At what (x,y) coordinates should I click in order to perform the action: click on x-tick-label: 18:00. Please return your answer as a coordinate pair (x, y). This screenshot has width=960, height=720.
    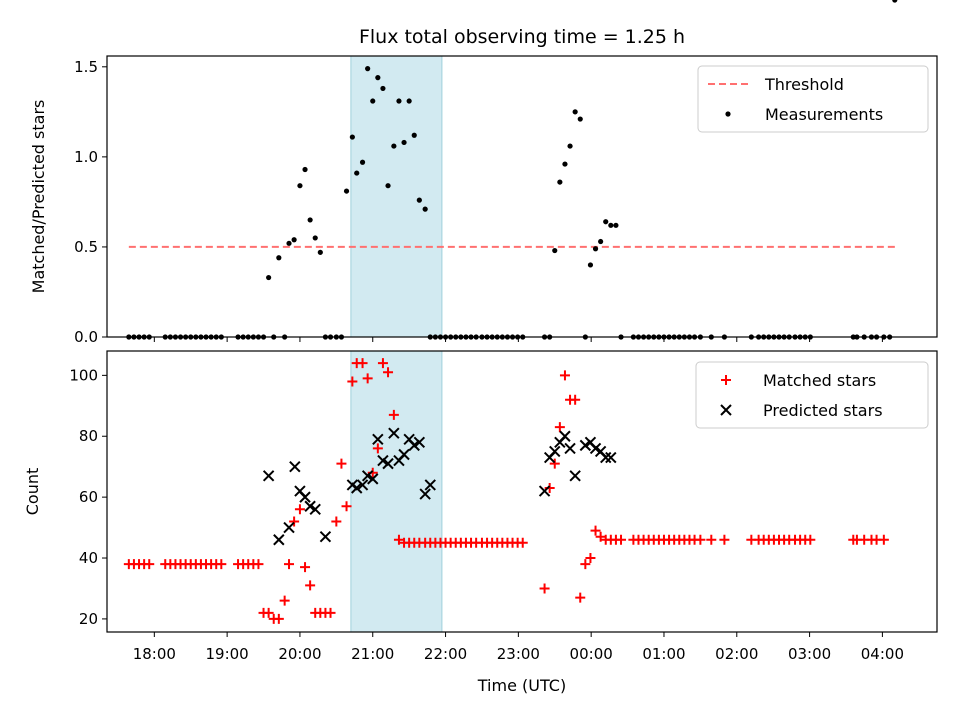
    Looking at the image, I should click on (154, 654).